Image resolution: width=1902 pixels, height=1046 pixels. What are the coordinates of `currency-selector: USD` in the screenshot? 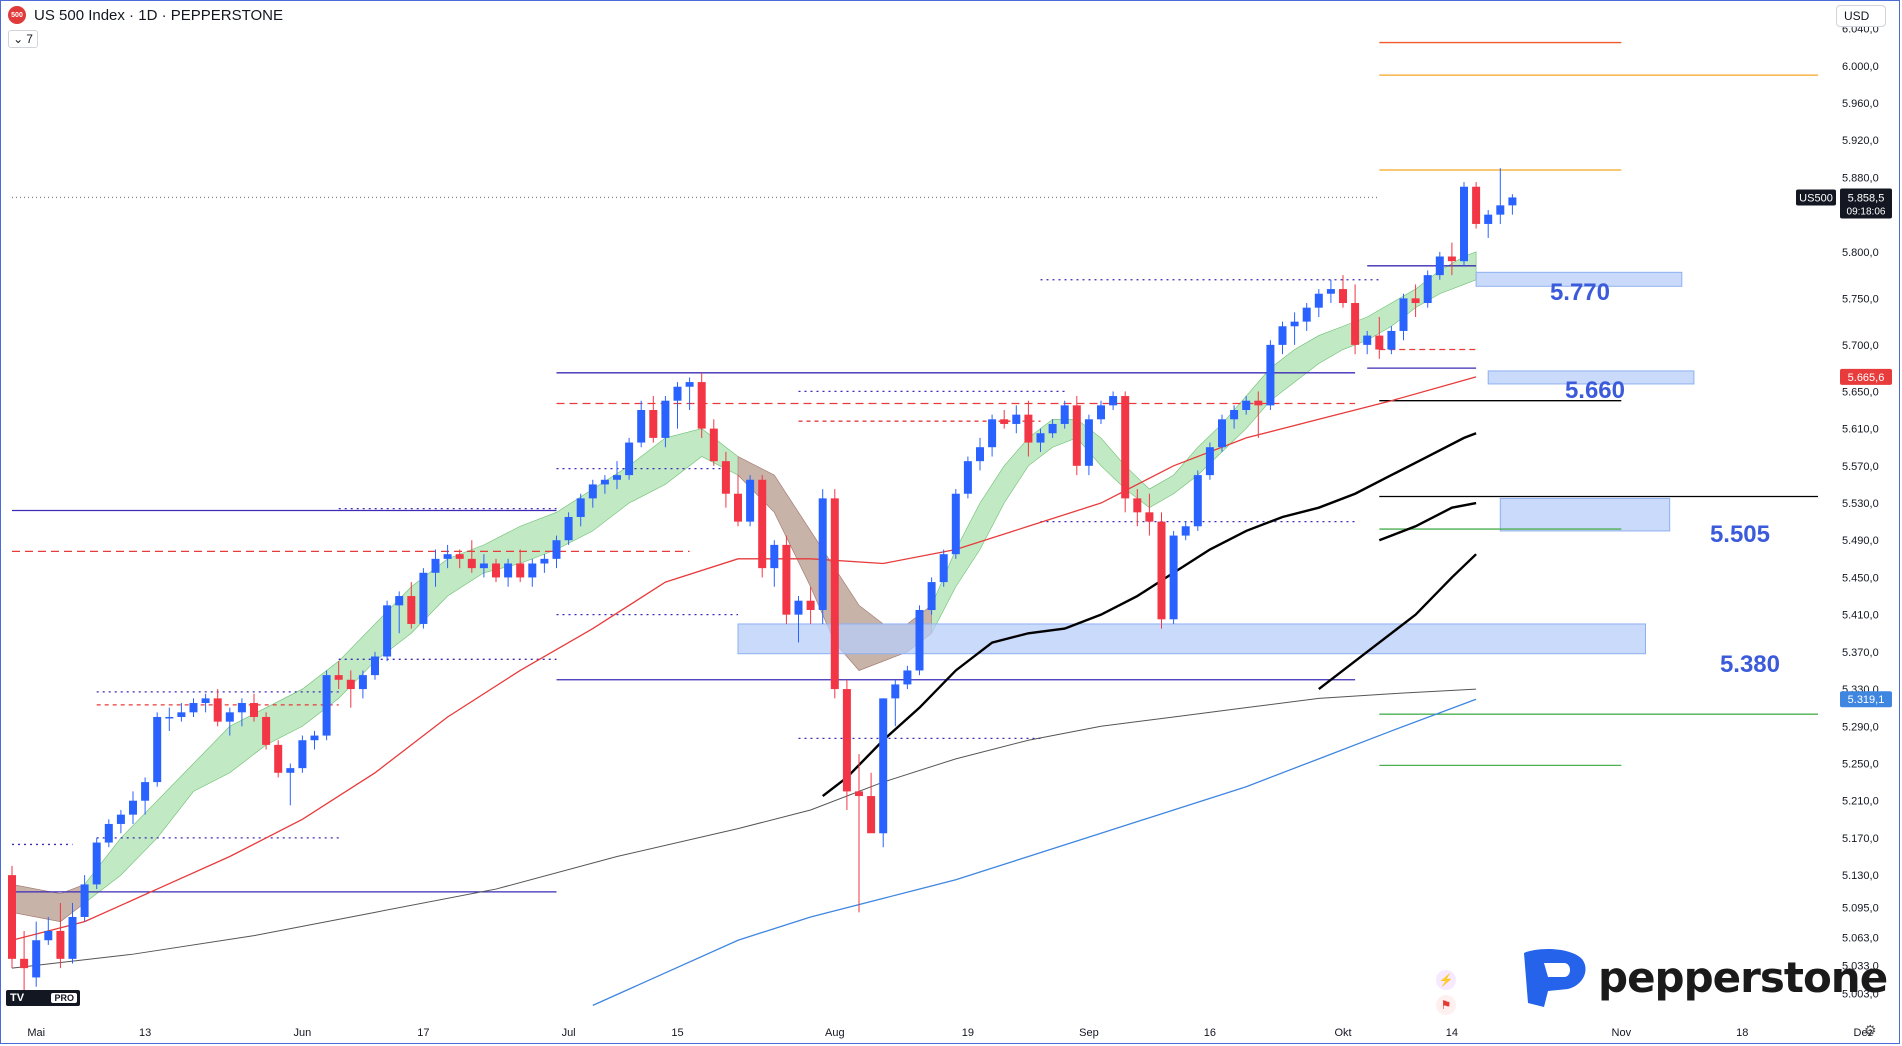 It's located at (1861, 16).